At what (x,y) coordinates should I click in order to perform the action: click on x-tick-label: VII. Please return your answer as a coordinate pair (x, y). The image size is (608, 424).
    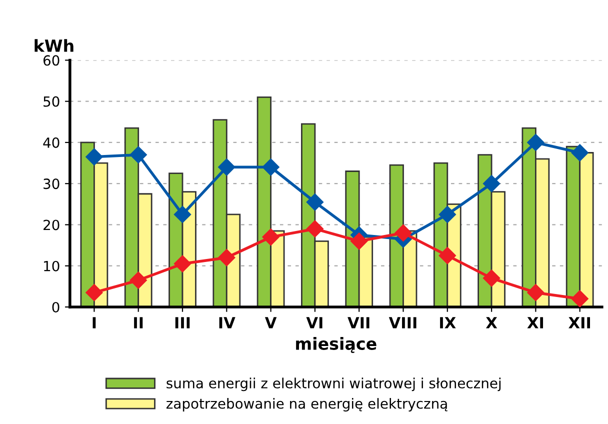
    Looking at the image, I should click on (359, 322).